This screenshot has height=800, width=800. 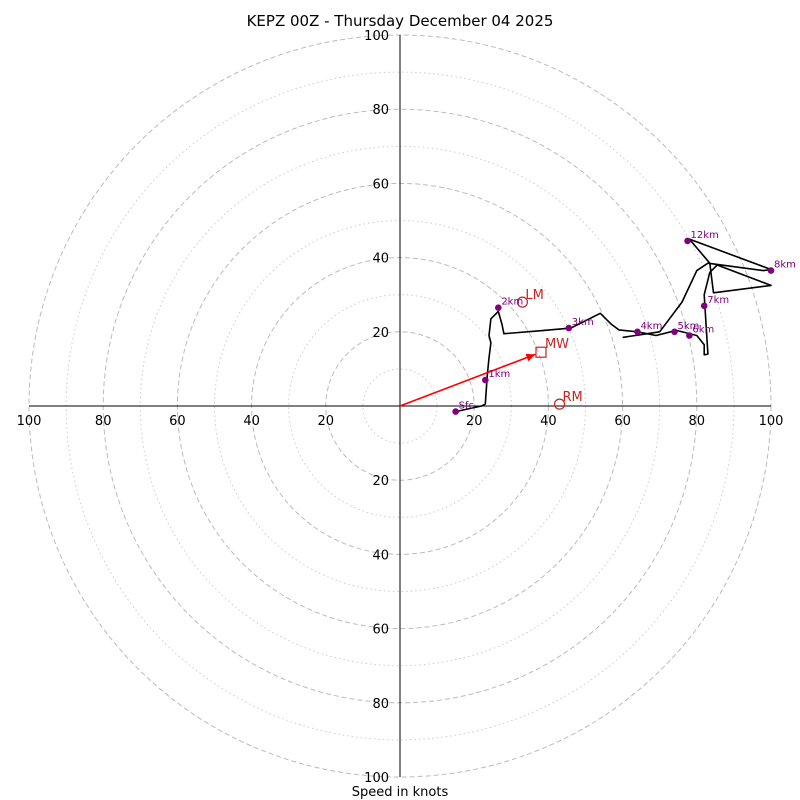 I want to click on height-label-5km: 5km, so click(x=689, y=326).